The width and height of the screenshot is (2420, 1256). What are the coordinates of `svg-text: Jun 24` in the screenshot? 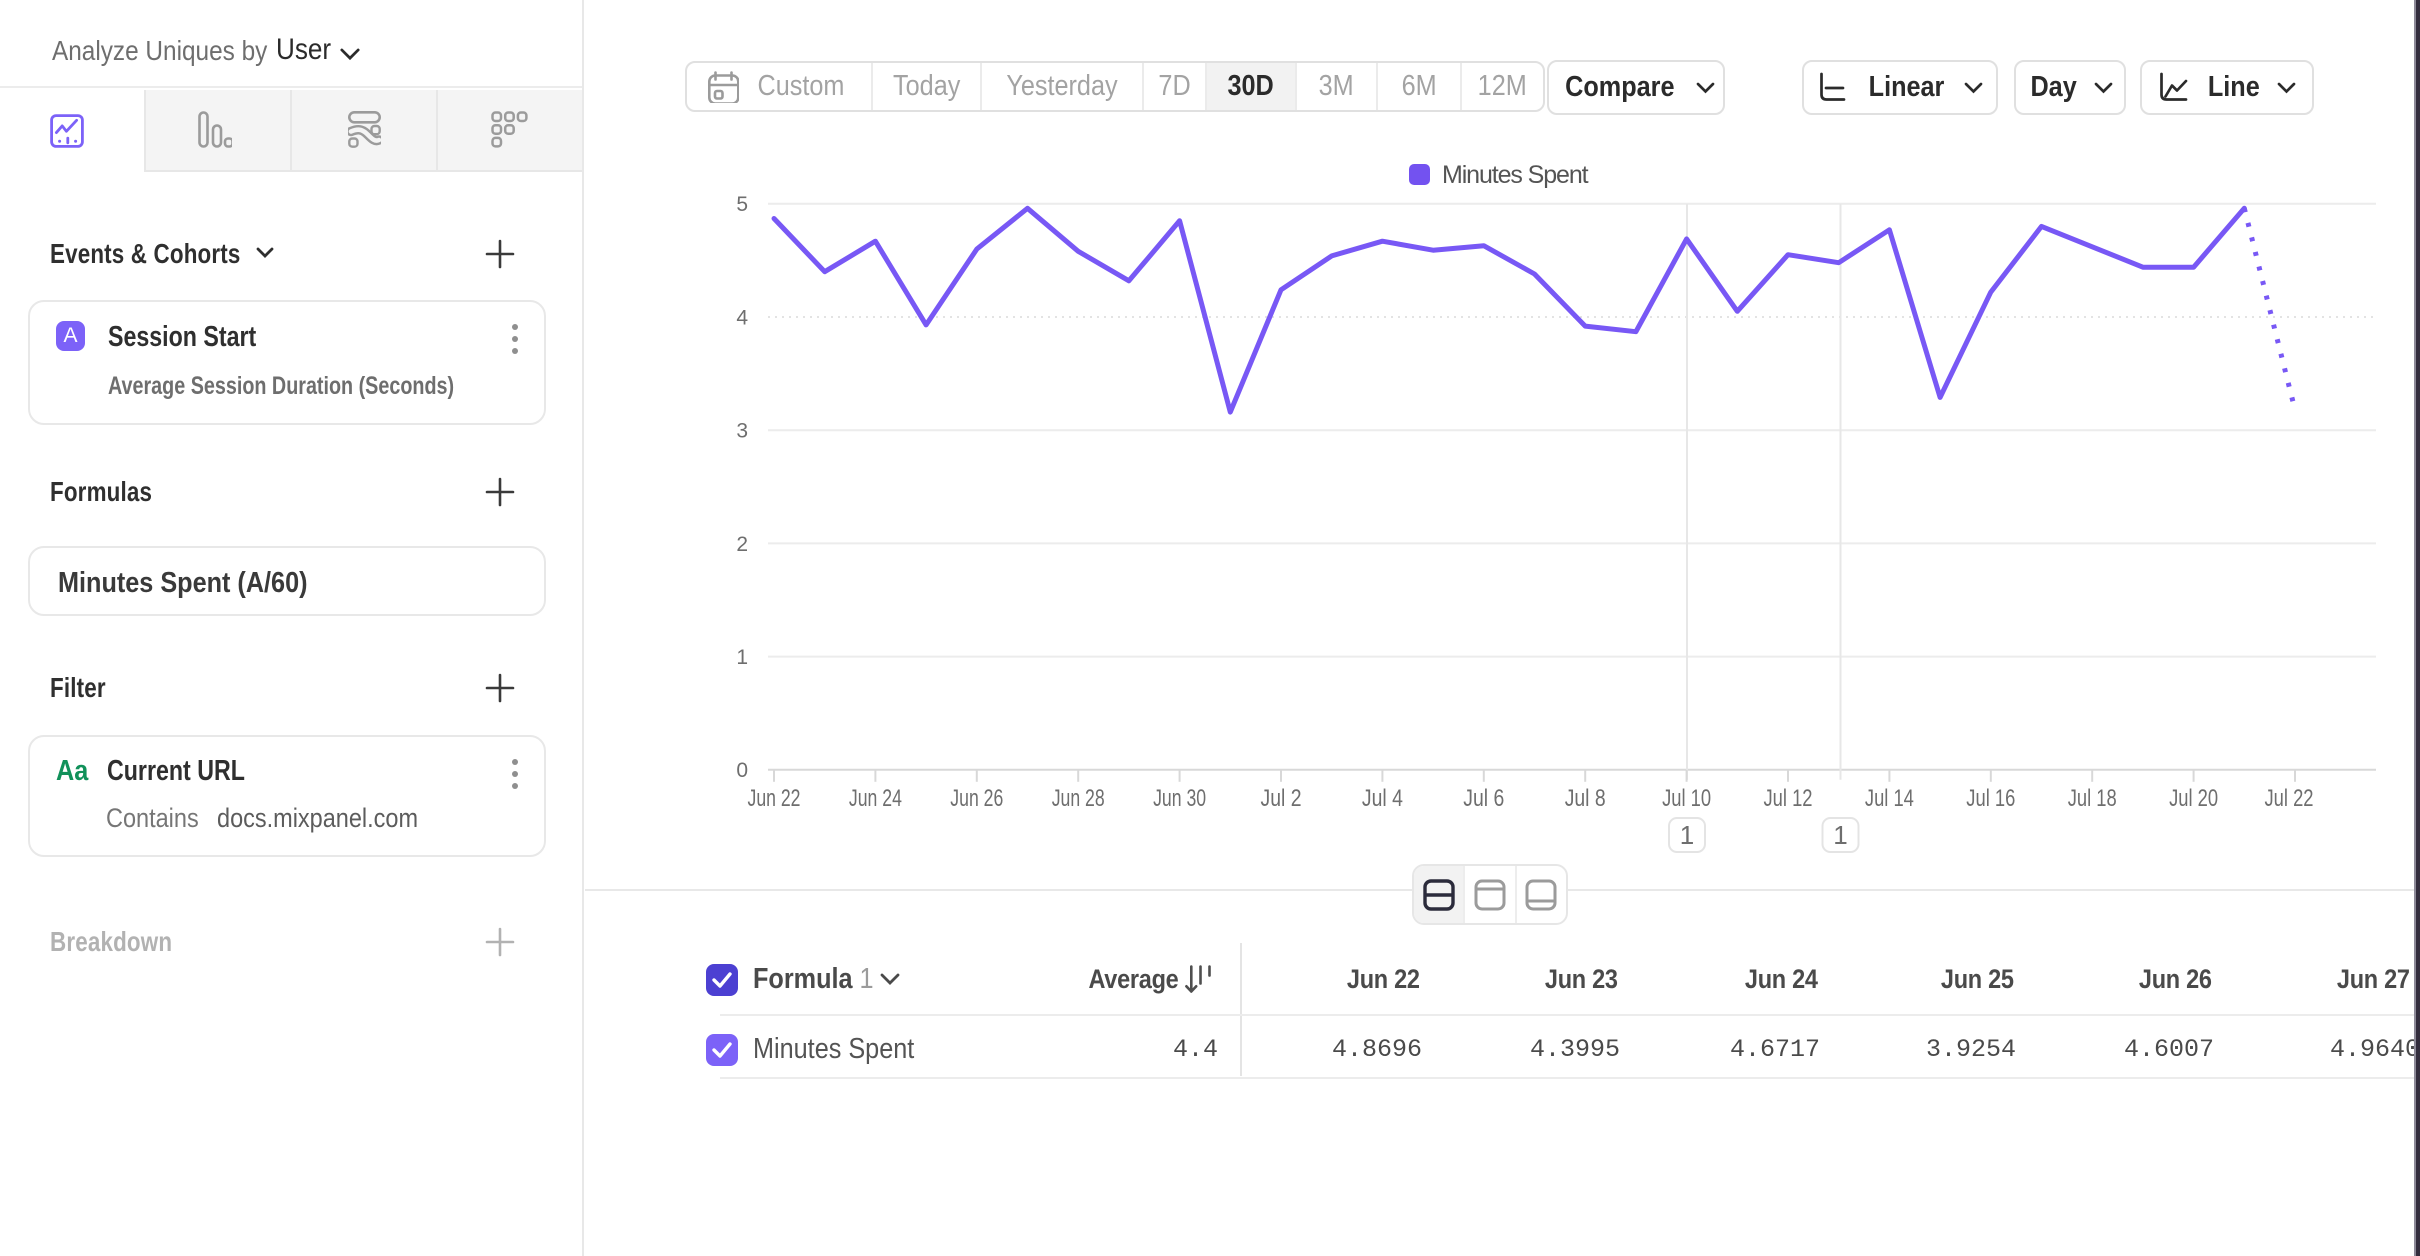 It's located at (875, 798).